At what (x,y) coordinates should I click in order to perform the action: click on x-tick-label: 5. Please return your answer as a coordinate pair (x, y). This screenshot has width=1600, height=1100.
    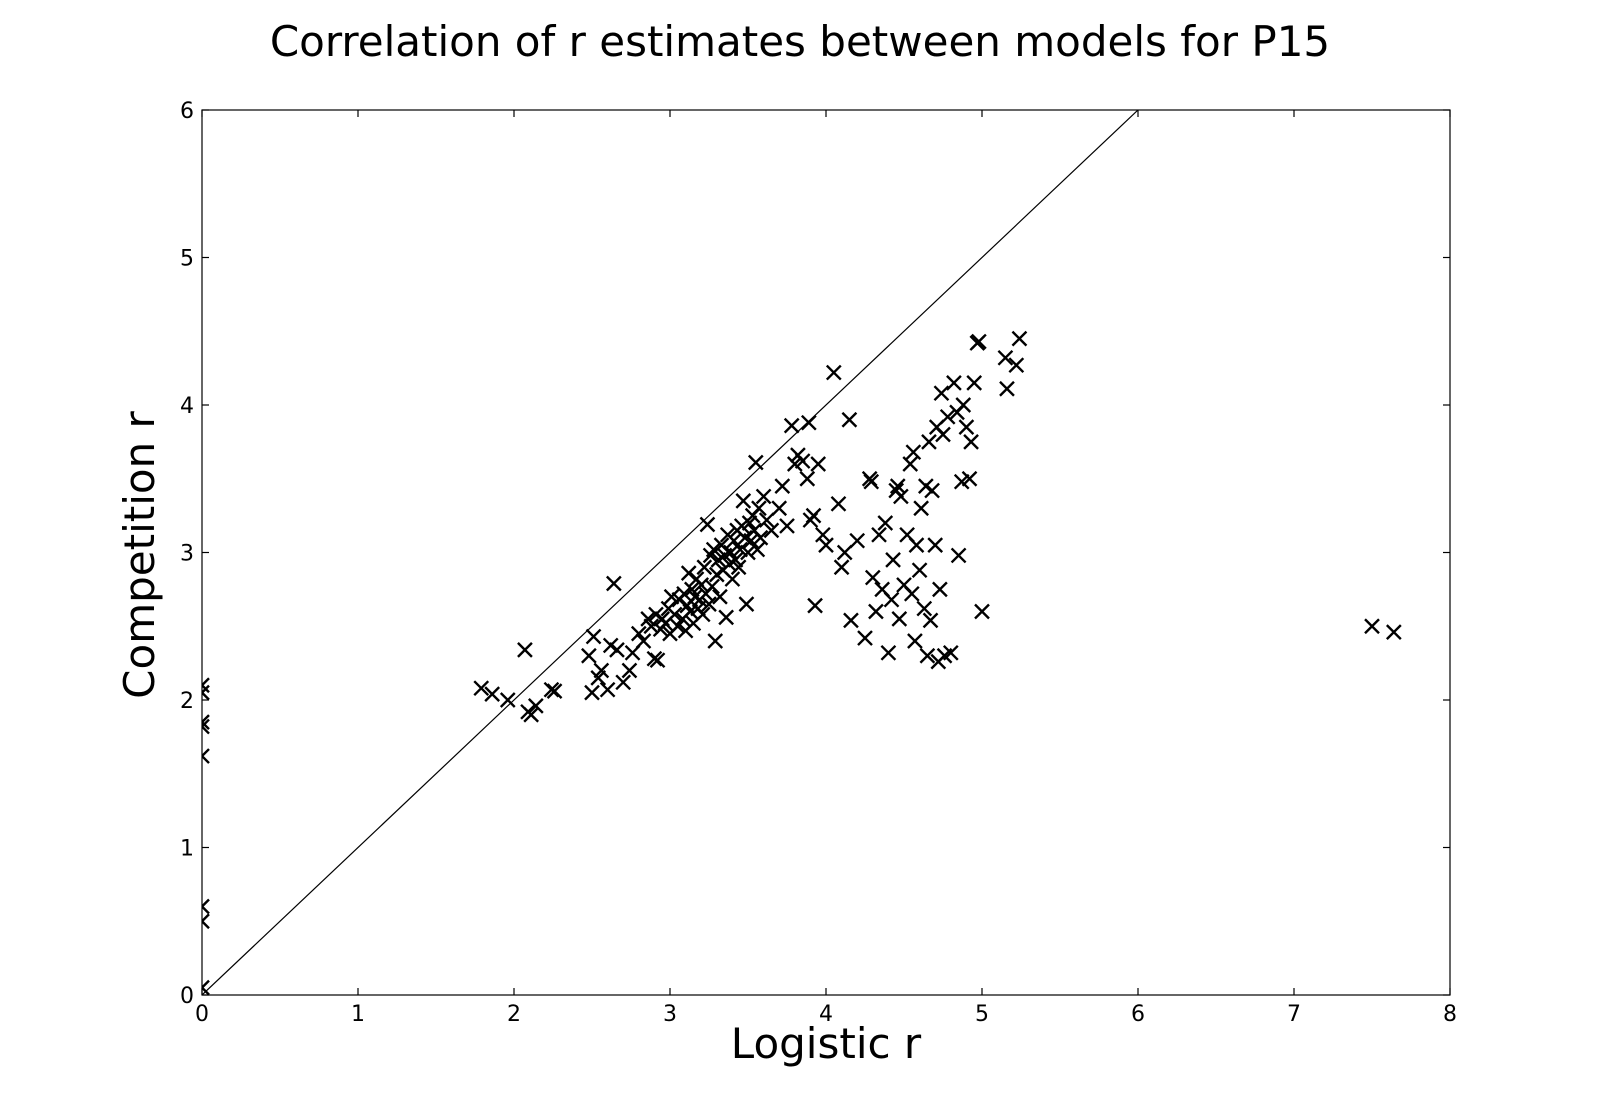
    Looking at the image, I should click on (982, 1014).